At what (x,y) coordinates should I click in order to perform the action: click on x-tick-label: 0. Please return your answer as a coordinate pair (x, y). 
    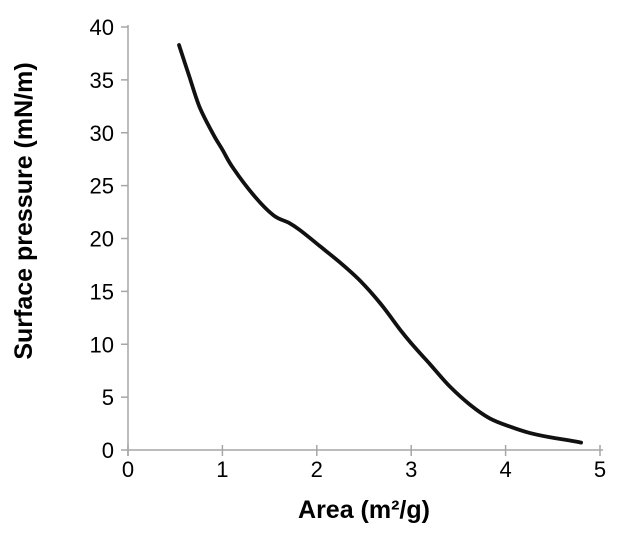
    Looking at the image, I should click on (128, 469).